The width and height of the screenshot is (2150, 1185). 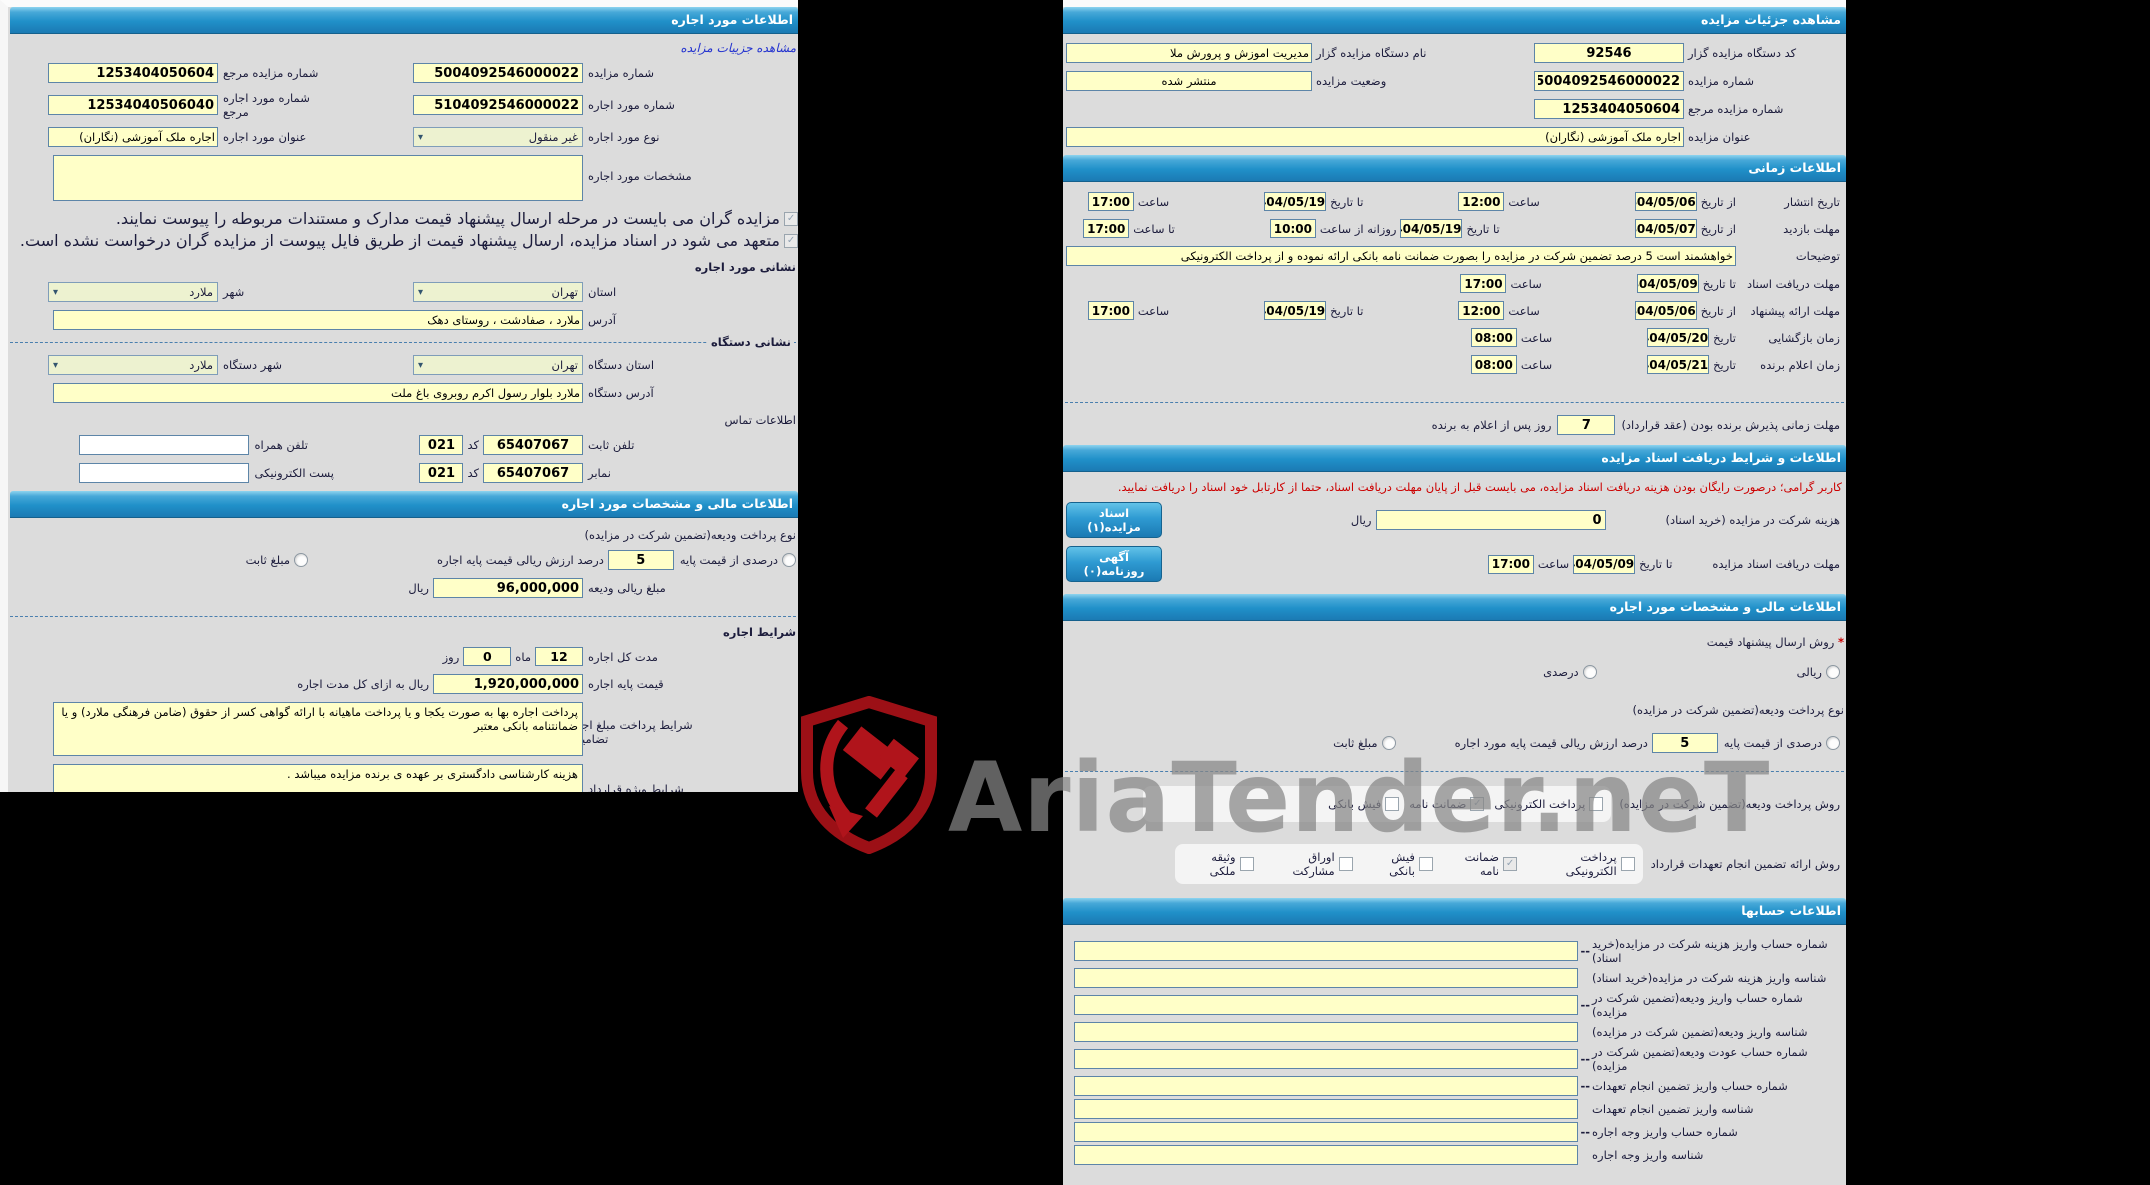 I want to click on fee-deadline-date-input, so click(x=1604, y=564).